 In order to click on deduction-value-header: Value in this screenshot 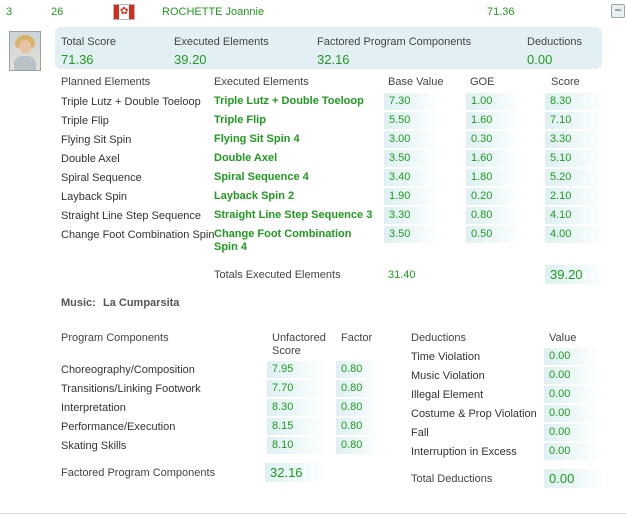, I will do `click(563, 338)`.